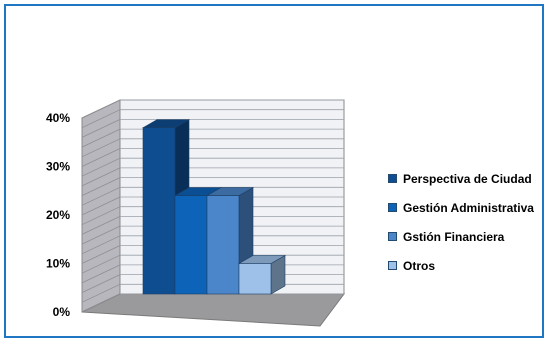 Image resolution: width=550 pixels, height=344 pixels. I want to click on bar, so click(262, 274).